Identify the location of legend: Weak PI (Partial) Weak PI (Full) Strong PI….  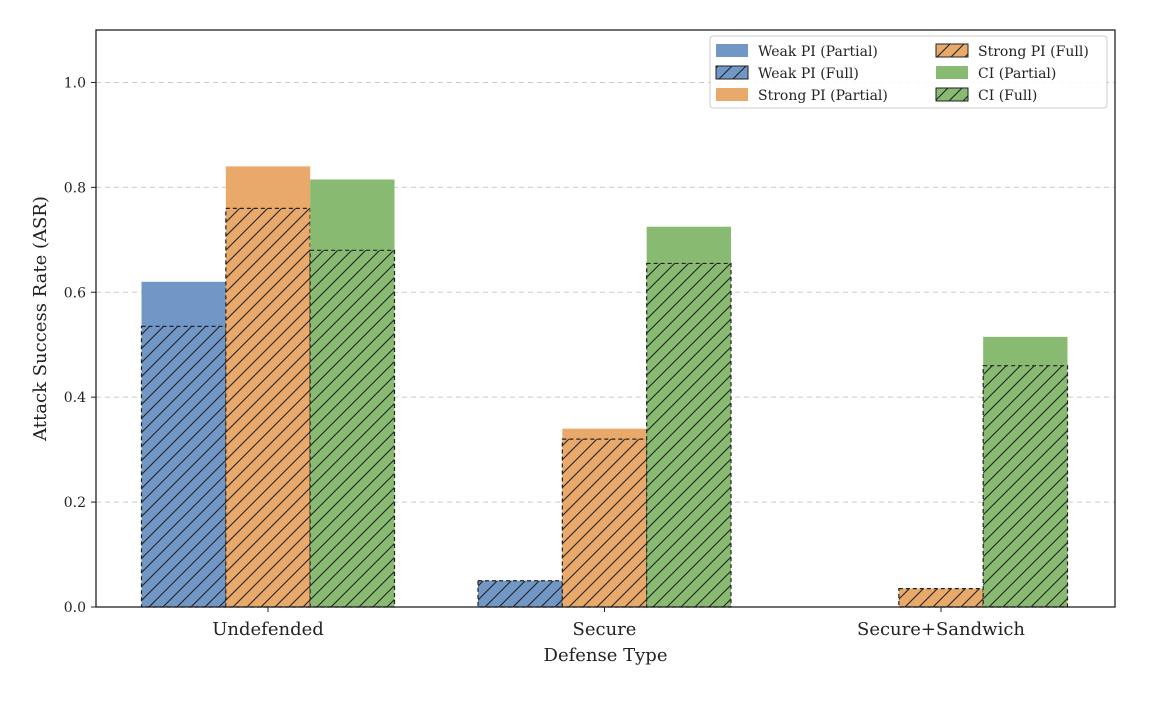
(908, 72).